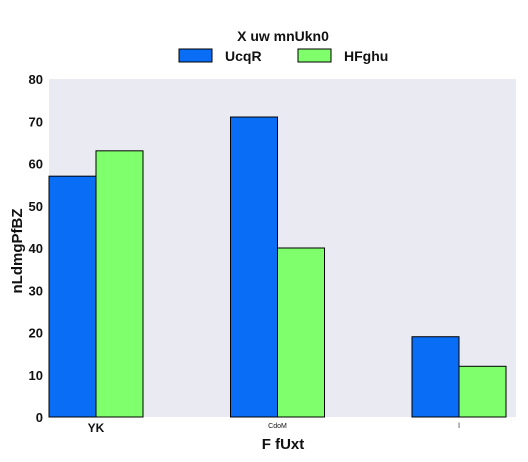 This screenshot has width=528, height=462. I want to click on y-tick-label: 70, so click(36, 121).